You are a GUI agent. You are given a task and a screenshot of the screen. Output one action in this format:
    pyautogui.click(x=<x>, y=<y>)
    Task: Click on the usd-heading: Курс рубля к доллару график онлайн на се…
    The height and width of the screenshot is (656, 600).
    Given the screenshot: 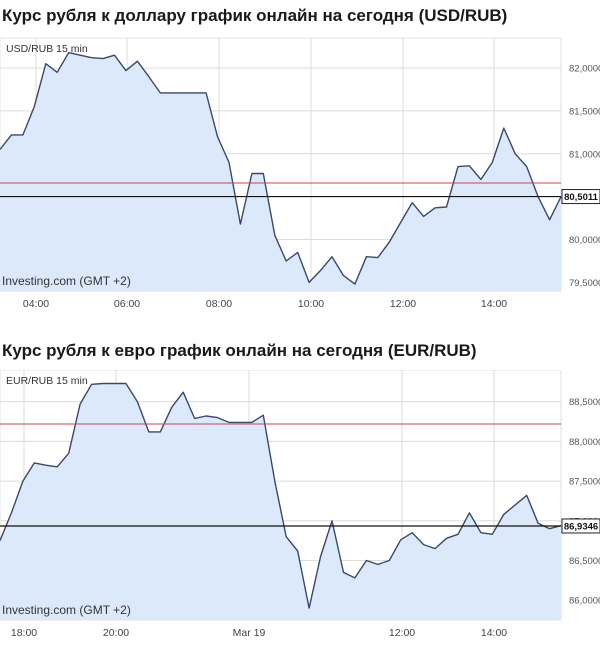 What is the action you would take?
    pyautogui.click(x=255, y=15)
    